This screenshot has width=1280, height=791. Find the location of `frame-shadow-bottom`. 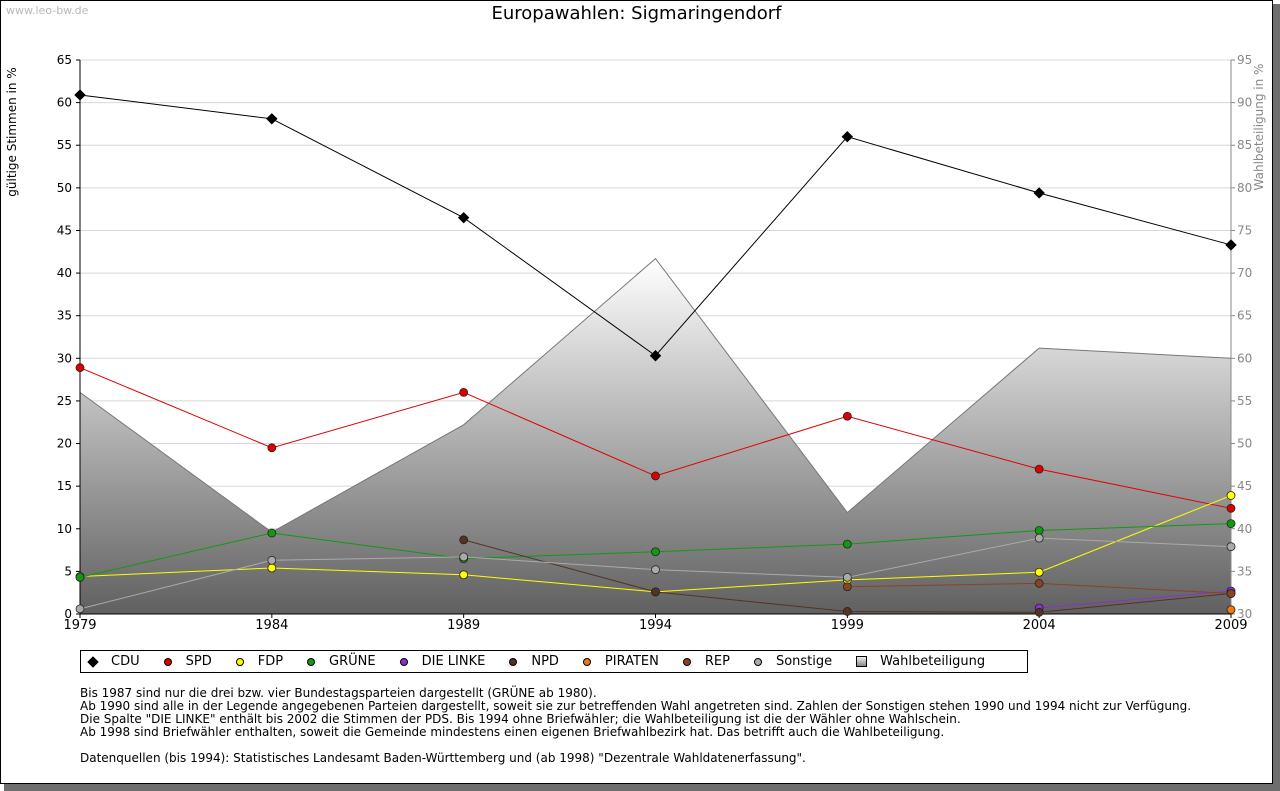

frame-shadow-bottom is located at coordinates (642, 787).